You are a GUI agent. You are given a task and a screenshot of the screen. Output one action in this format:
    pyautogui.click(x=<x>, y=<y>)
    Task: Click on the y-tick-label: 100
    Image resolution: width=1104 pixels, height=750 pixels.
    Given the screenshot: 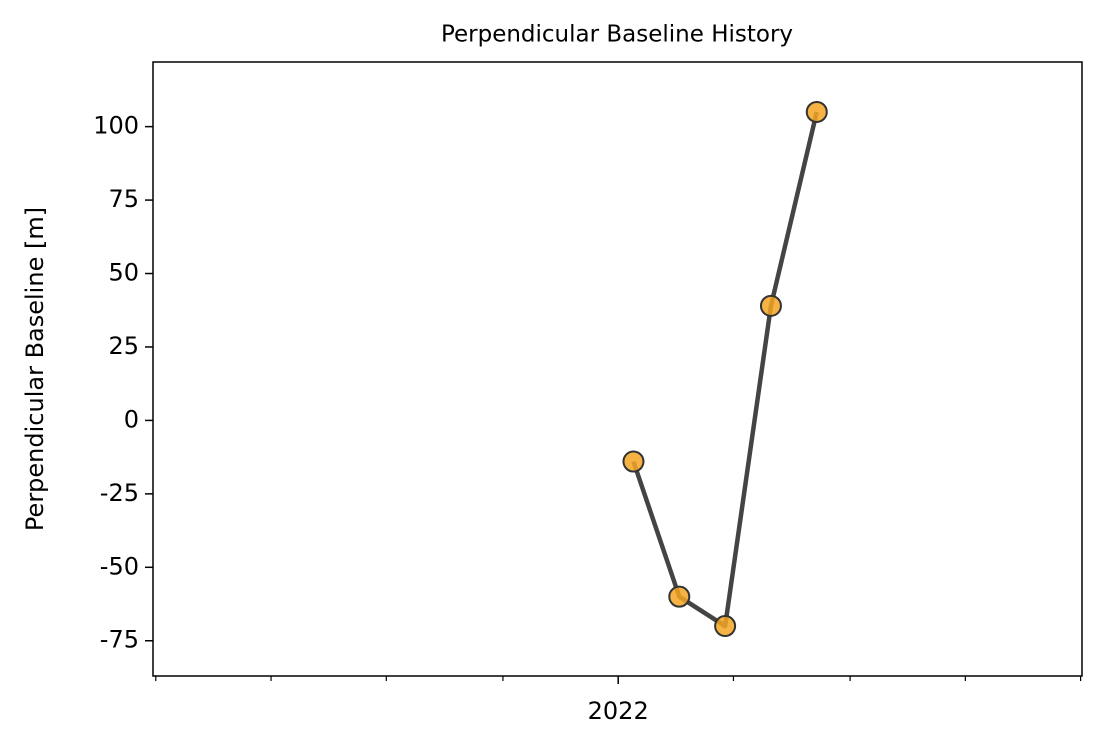 What is the action you would take?
    pyautogui.click(x=116, y=126)
    